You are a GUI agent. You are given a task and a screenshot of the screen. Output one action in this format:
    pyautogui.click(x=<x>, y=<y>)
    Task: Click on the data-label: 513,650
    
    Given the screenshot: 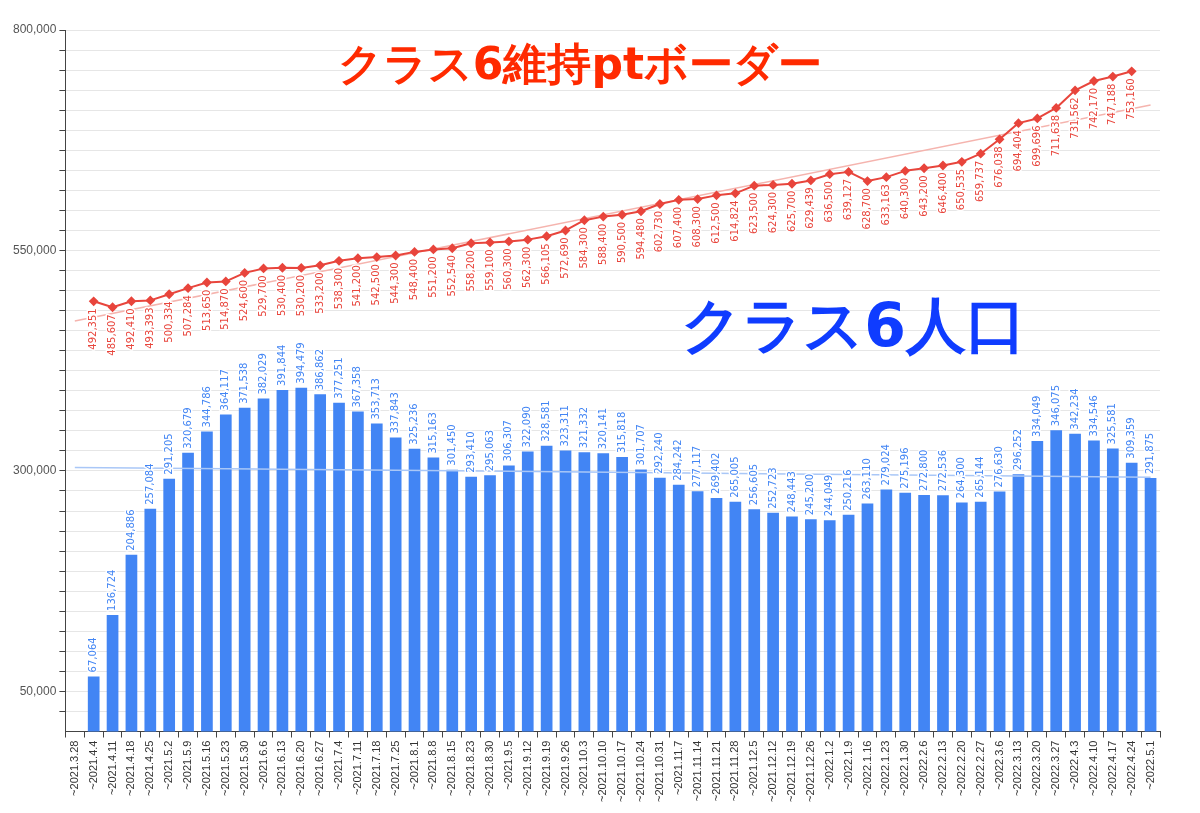 What is the action you would take?
    pyautogui.click(x=206, y=310)
    